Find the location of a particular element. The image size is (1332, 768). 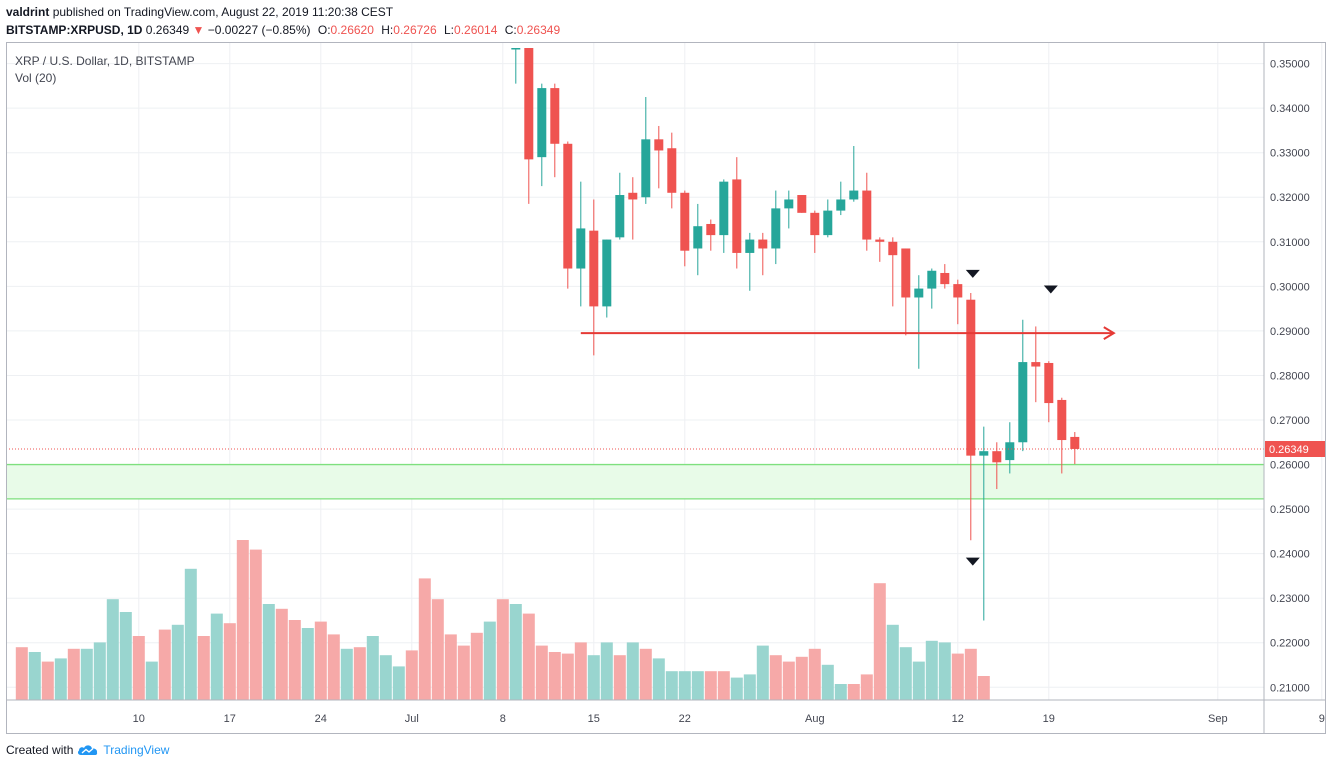

low-value: 0.26014 is located at coordinates (476, 30).